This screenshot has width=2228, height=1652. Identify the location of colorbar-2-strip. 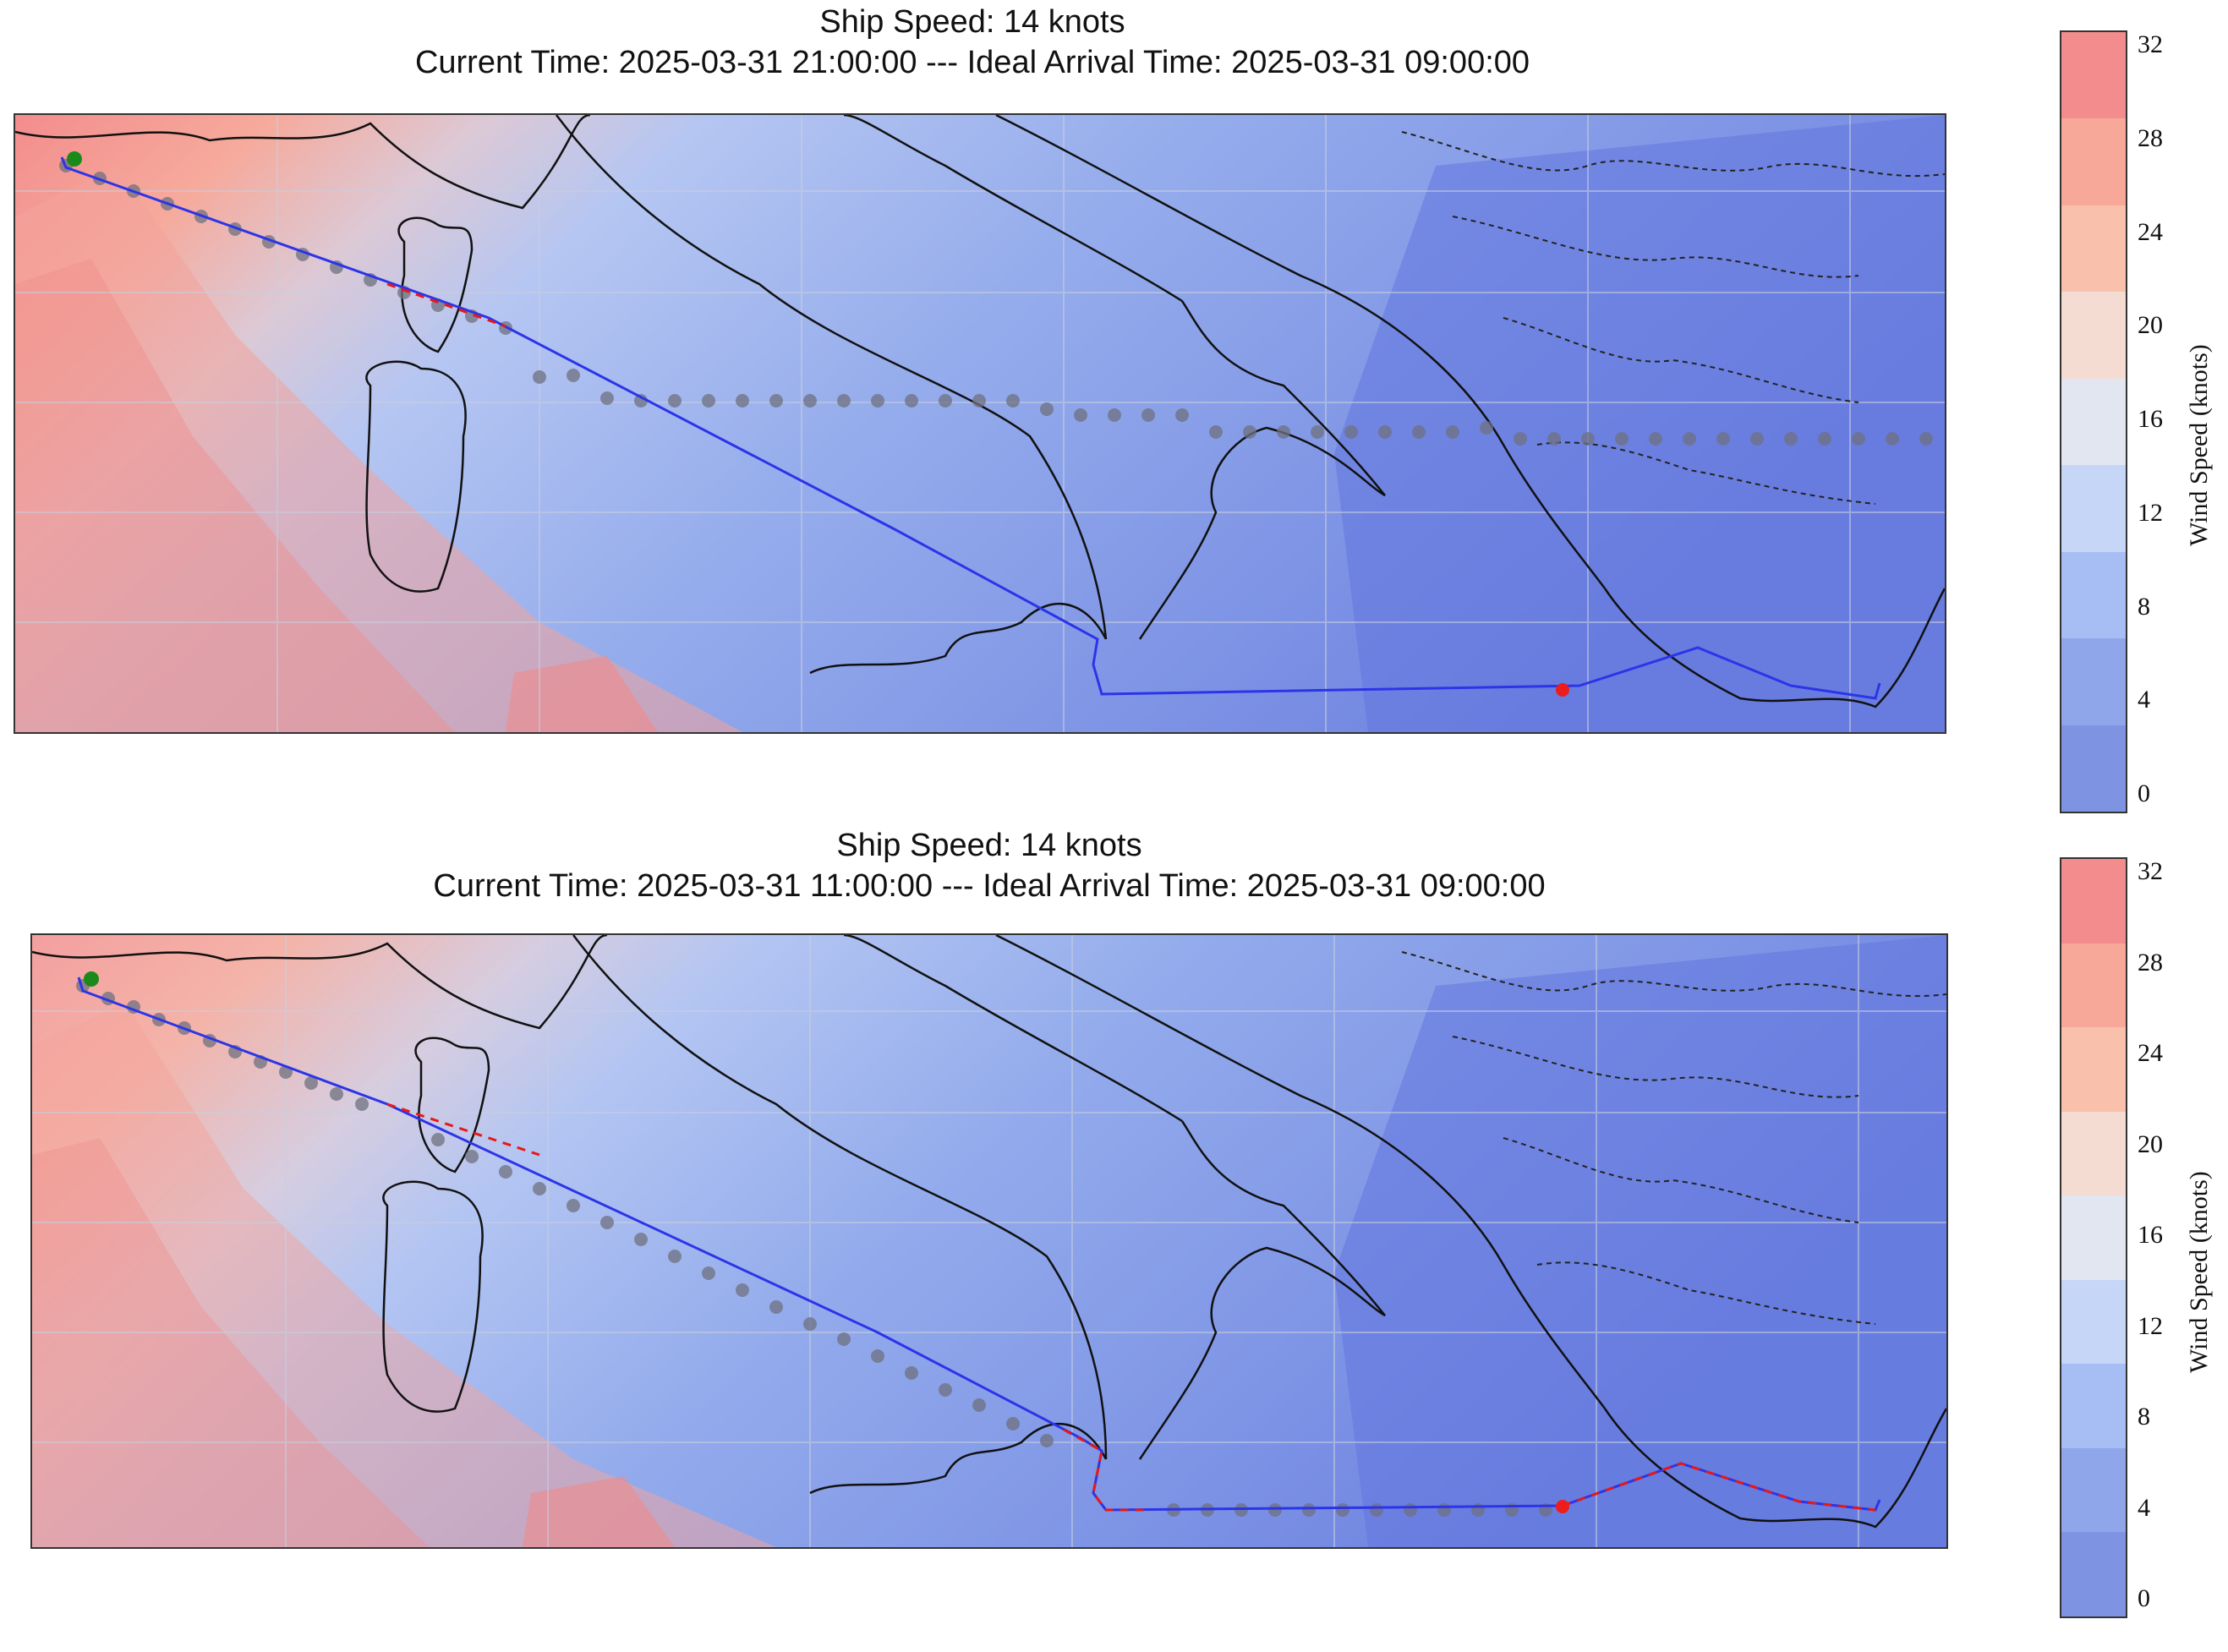
(2093, 1237).